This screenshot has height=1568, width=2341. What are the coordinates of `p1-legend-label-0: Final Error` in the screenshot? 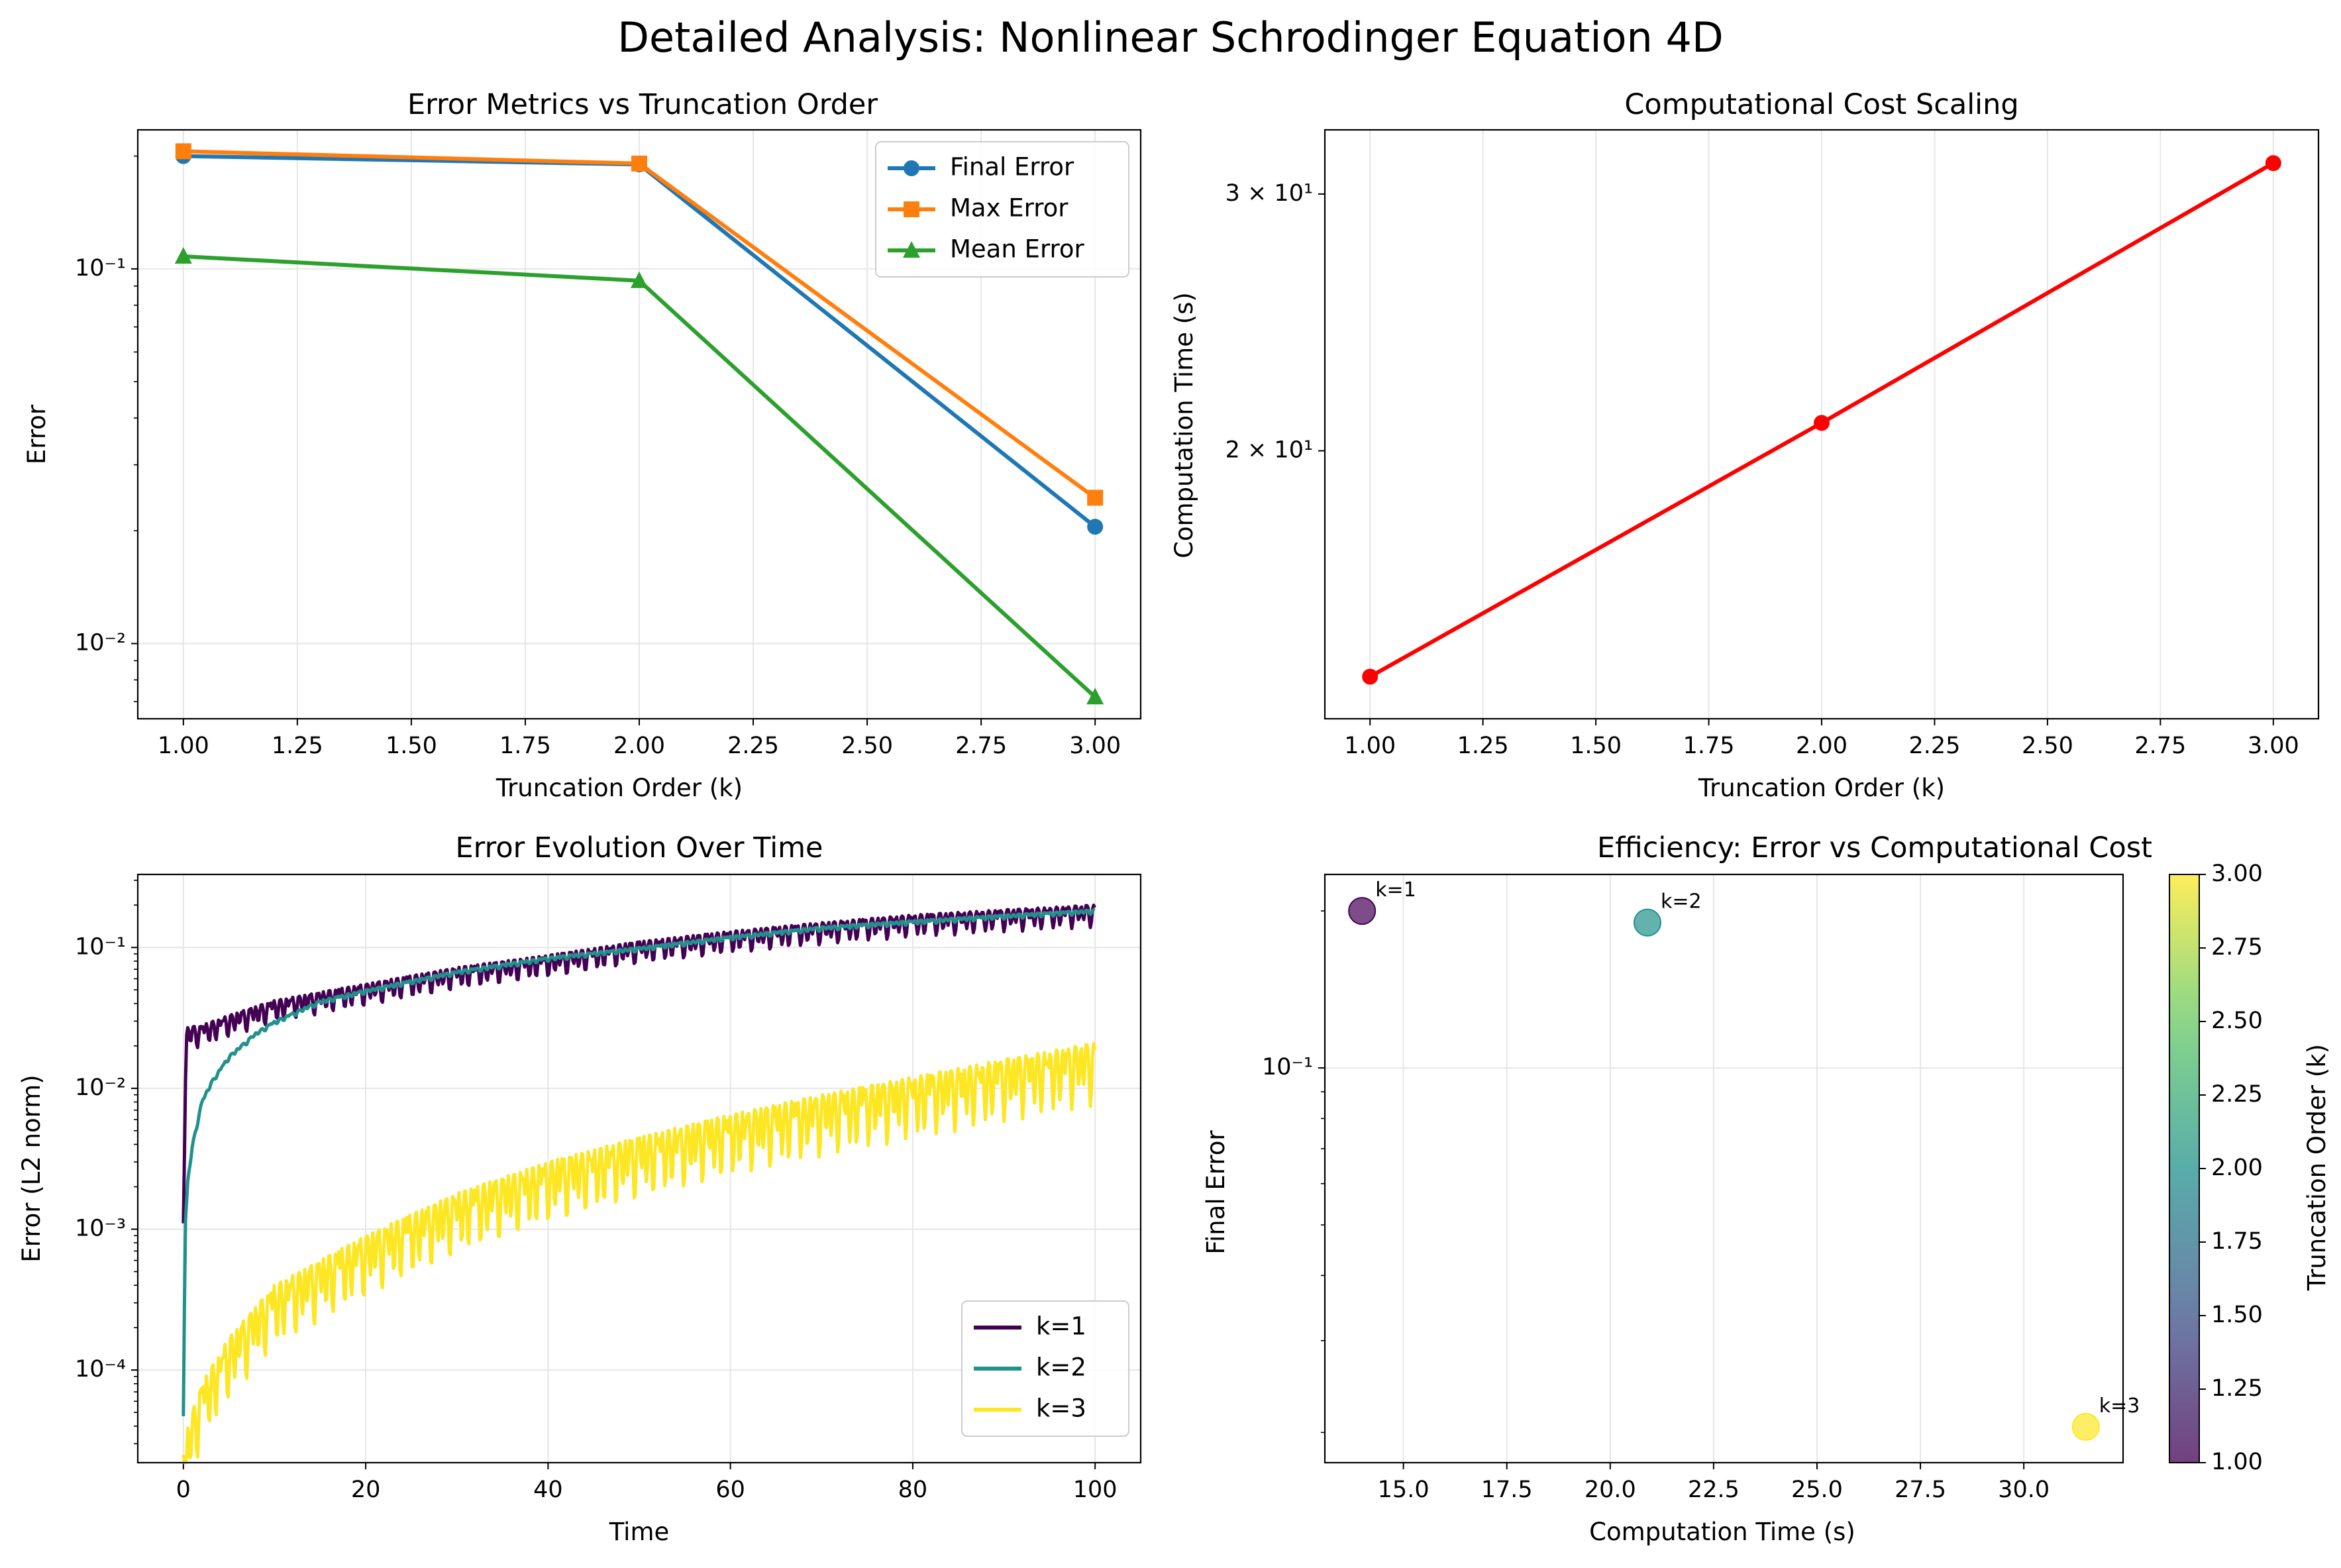 It's located at (1012, 167).